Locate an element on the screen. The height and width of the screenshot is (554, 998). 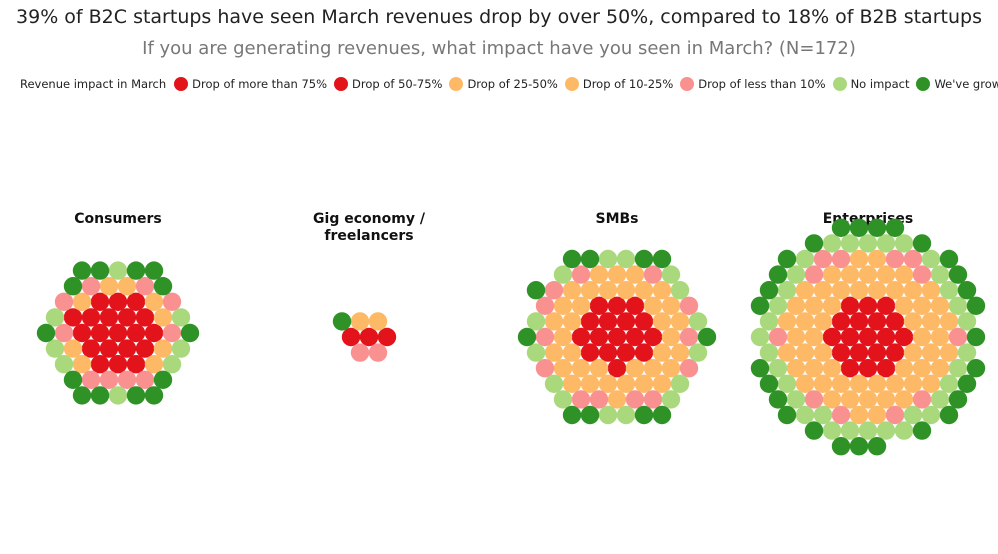
panel-cluster is located at coordinates (868, 337).